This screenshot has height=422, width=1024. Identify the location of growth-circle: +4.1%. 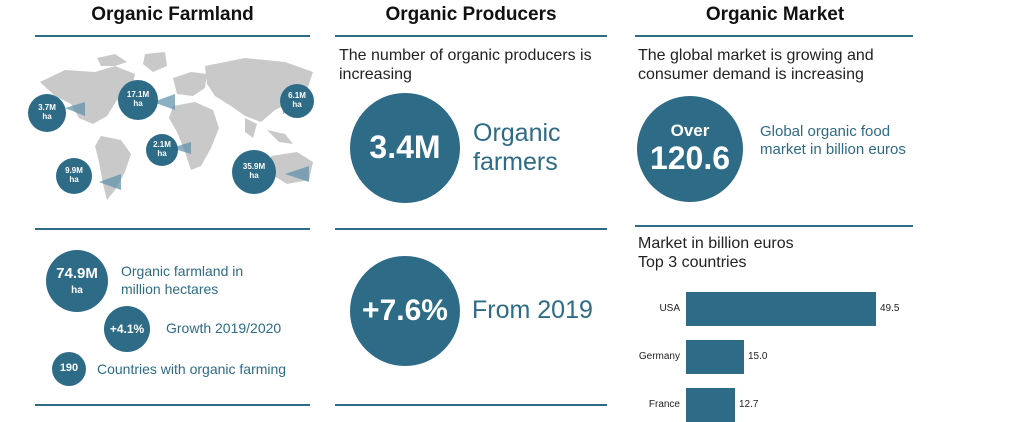
(127, 329).